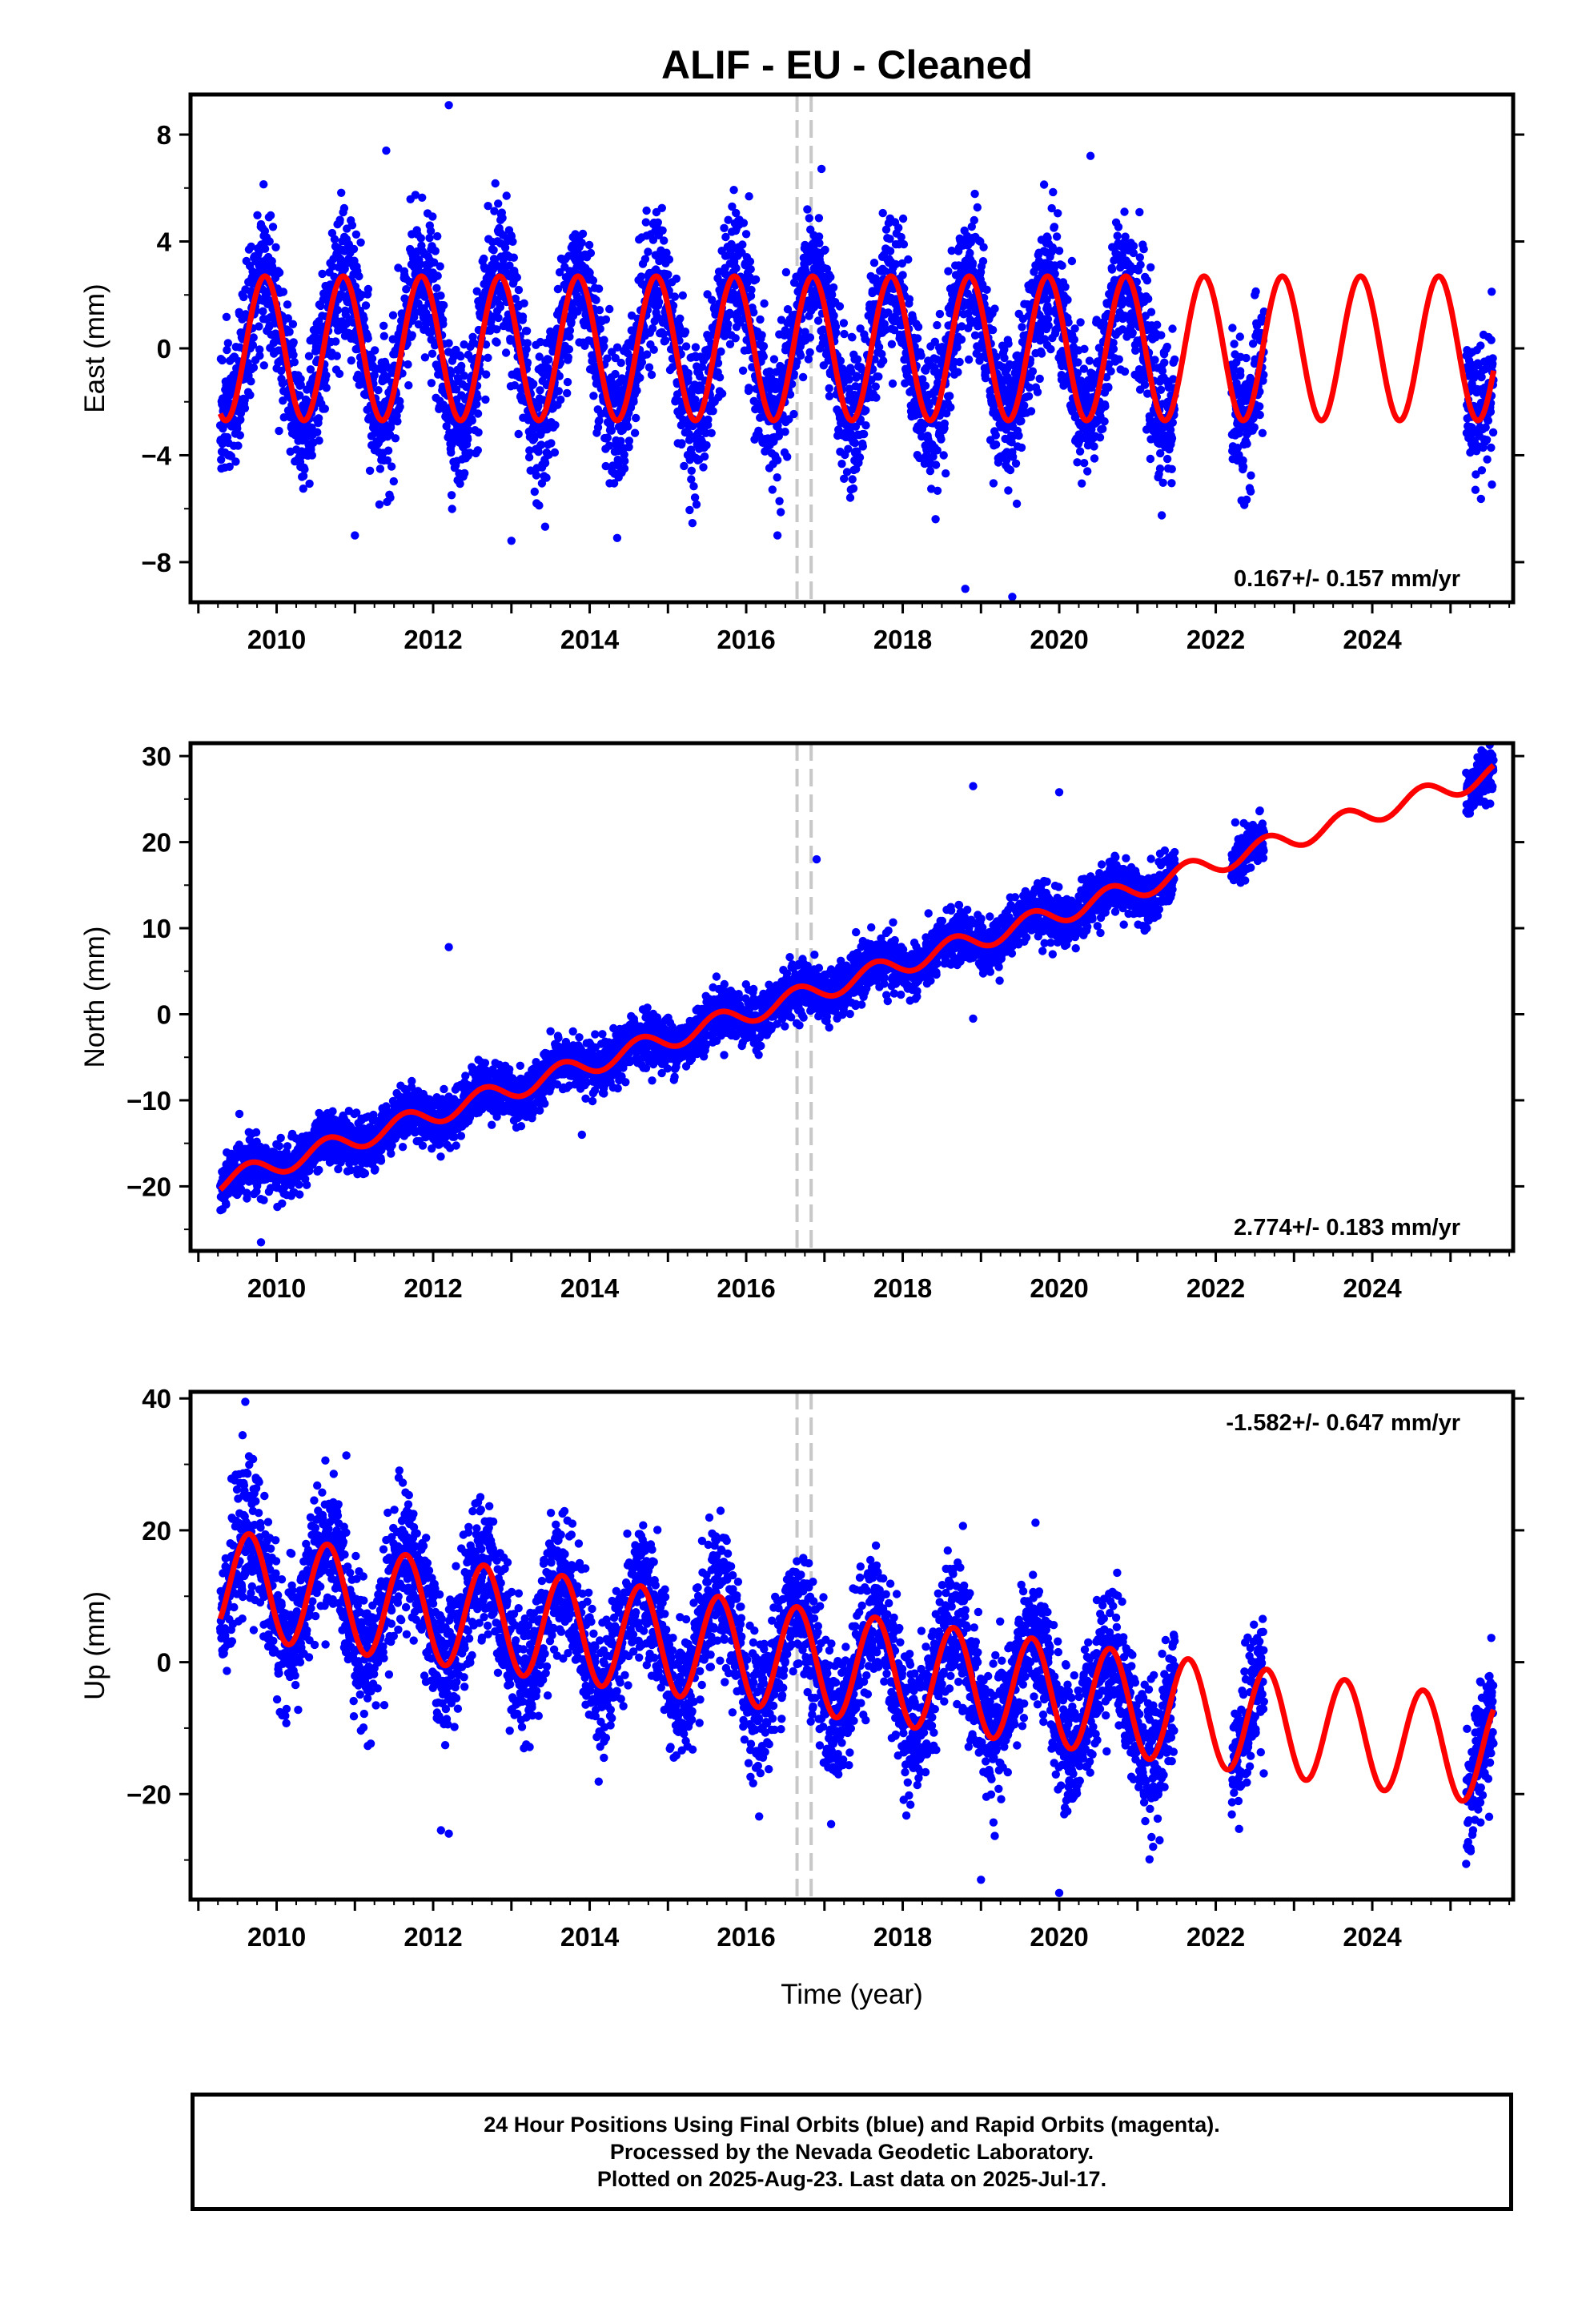 Image resolution: width=1582 pixels, height=2324 pixels. What do you see at coordinates (164, 135) in the screenshot?
I see `east-ytick-label: 8` at bounding box center [164, 135].